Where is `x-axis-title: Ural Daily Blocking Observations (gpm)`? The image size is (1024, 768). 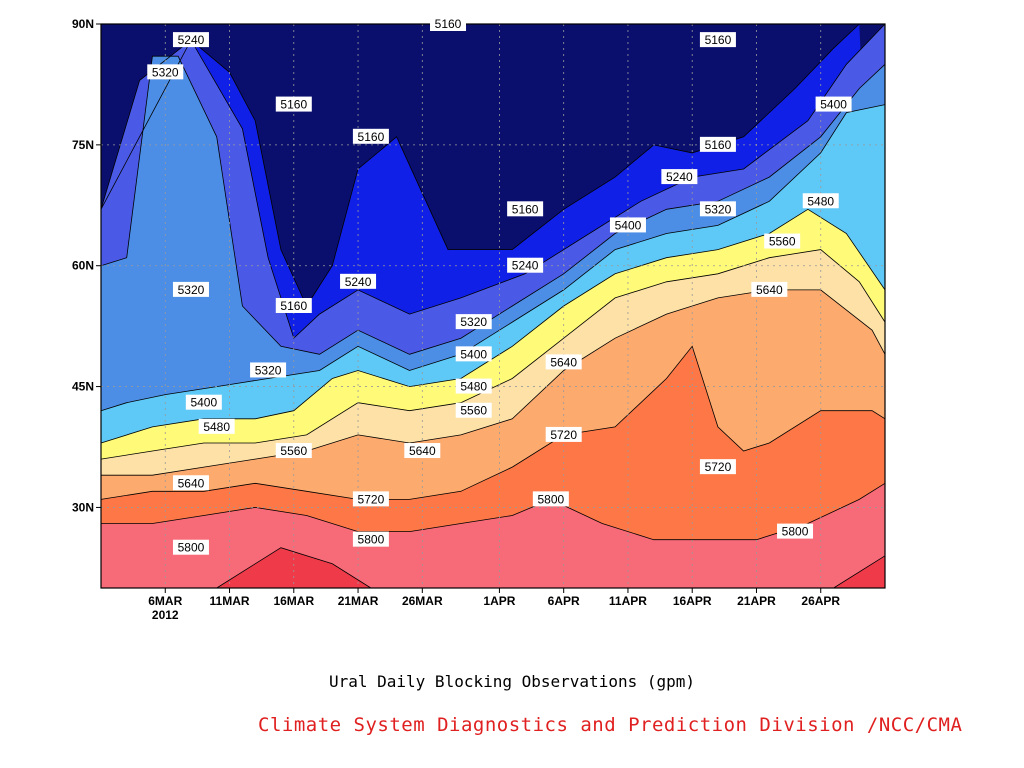
x-axis-title: Ural Daily Blocking Observations (gpm) is located at coordinates (512, 681).